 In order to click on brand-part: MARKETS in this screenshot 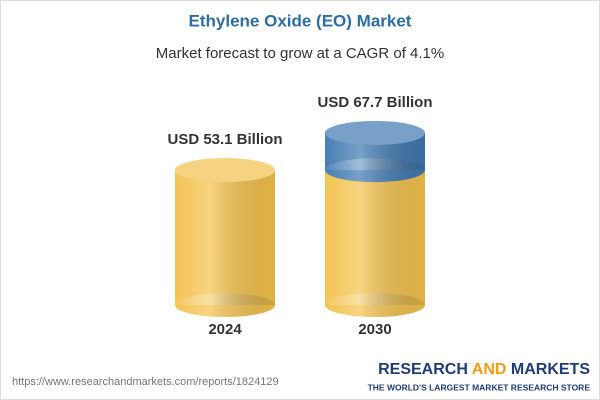, I will do `click(550, 369)`.